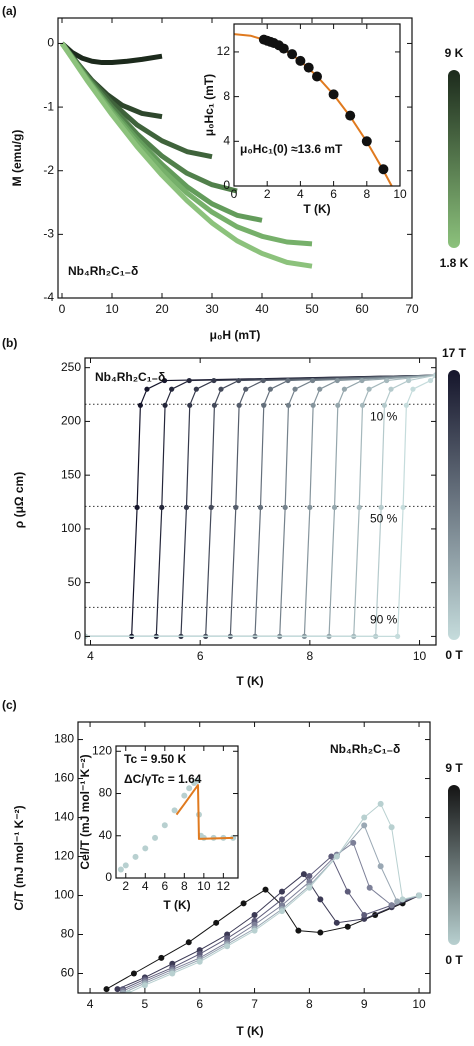 The height and width of the screenshot is (1046, 474). Describe the element at coordinates (71, 421) in the screenshot. I see `y-tick-label: 200` at that location.